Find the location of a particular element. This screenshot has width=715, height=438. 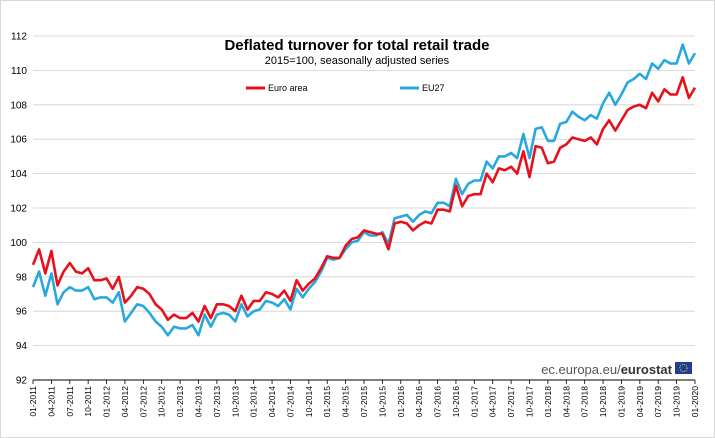

x-tick-label: 10-2014 is located at coordinates (309, 401).